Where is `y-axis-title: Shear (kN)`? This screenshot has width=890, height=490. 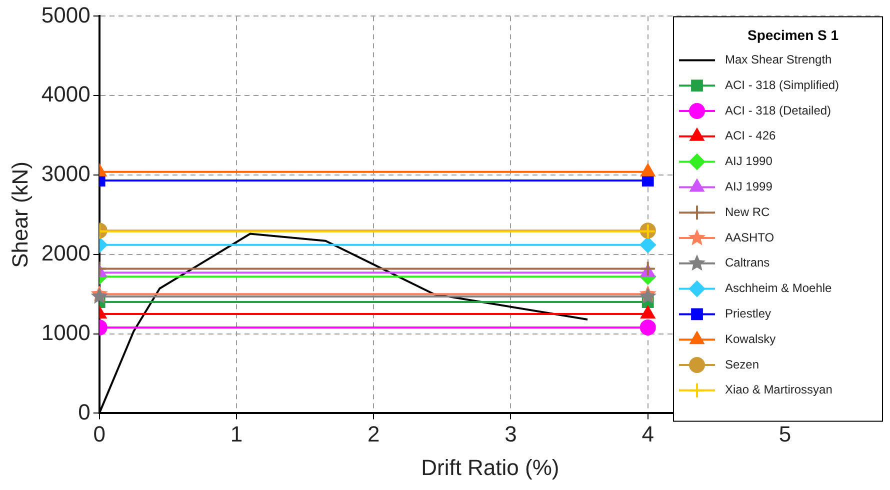
y-axis-title: Shear (kN) is located at coordinates (19, 215).